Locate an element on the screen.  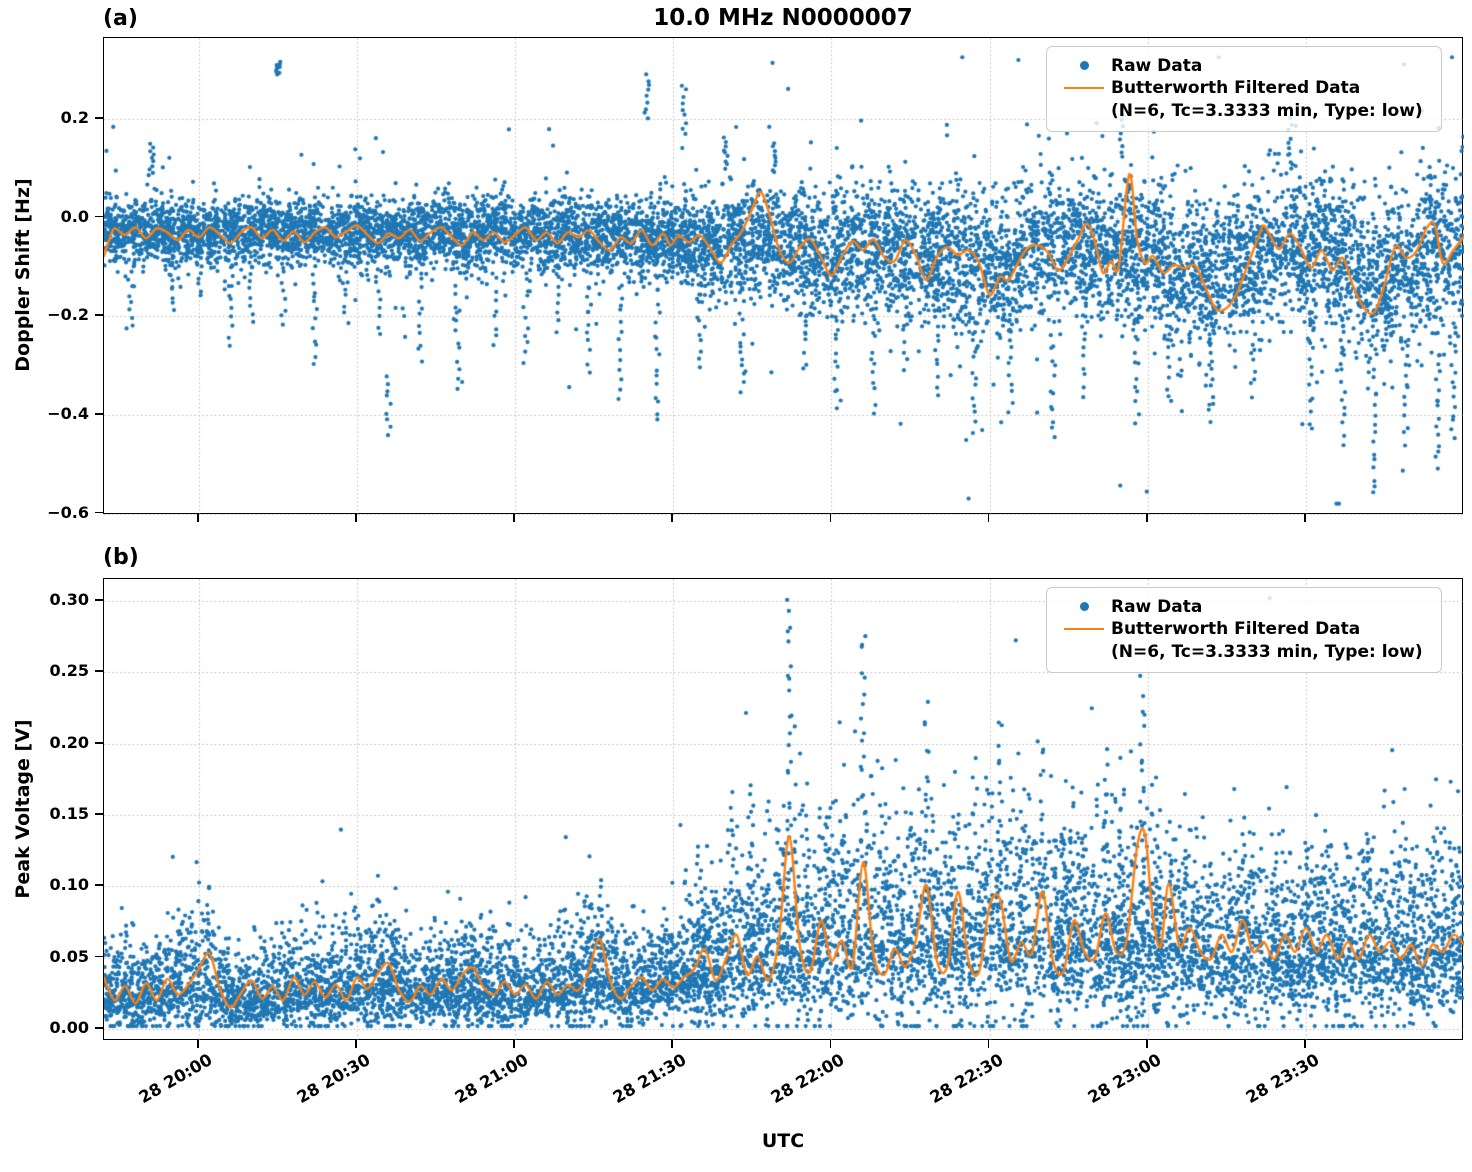
x-tick-label: 28 22:00 is located at coordinates (808, 1079).